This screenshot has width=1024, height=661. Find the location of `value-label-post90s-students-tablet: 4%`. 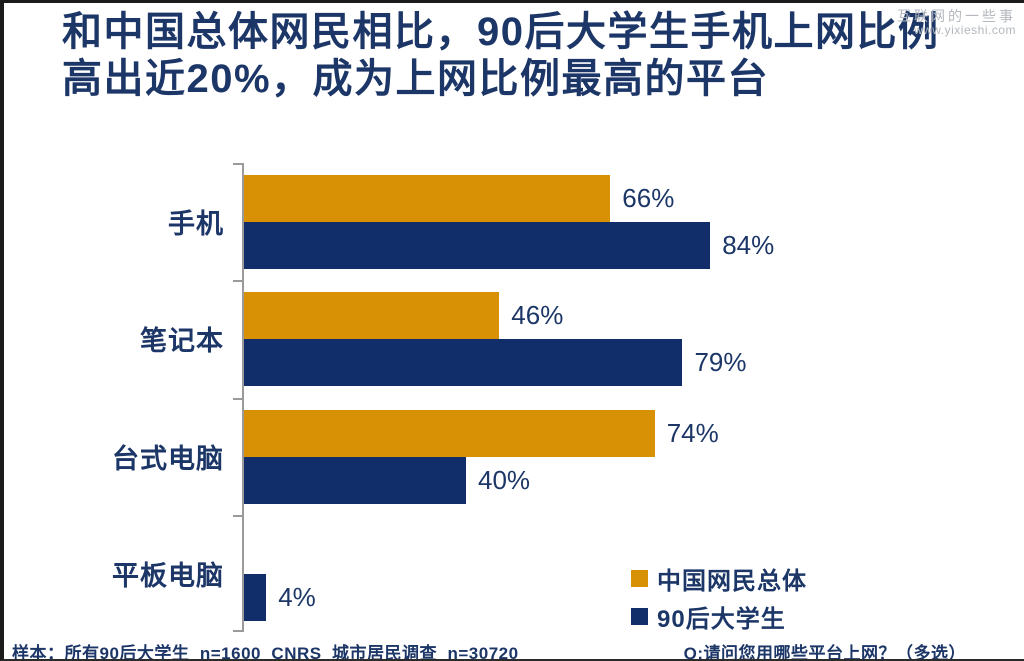

value-label-post90s-students-tablet: 4% is located at coordinates (297, 596).